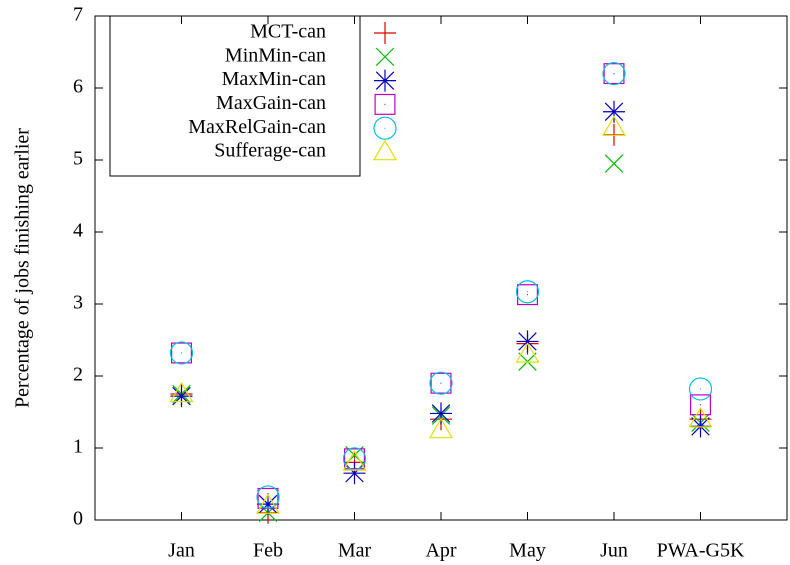 The width and height of the screenshot is (790, 565). What do you see at coordinates (78, 231) in the screenshot?
I see `y-tick-label: 4` at bounding box center [78, 231].